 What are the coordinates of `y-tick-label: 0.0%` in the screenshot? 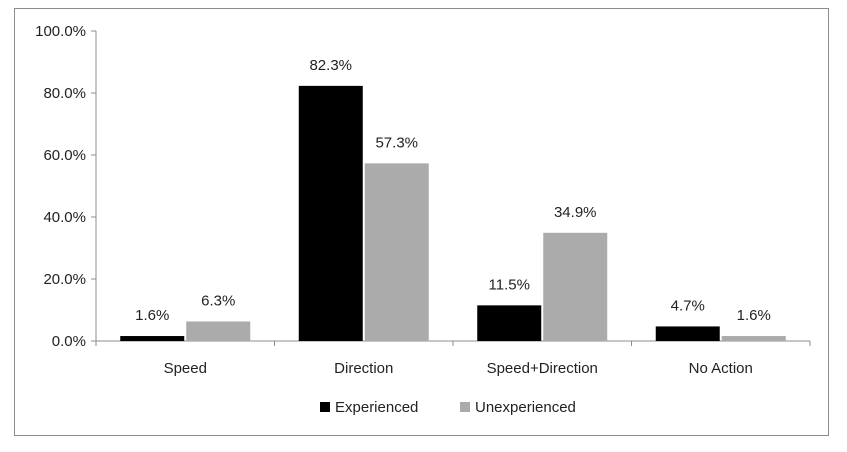 It's located at (69, 341).